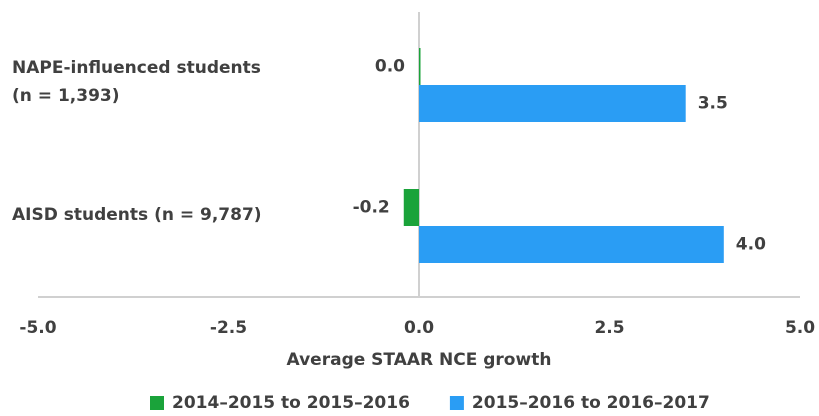  I want to click on value-label: 3.5, so click(713, 104).